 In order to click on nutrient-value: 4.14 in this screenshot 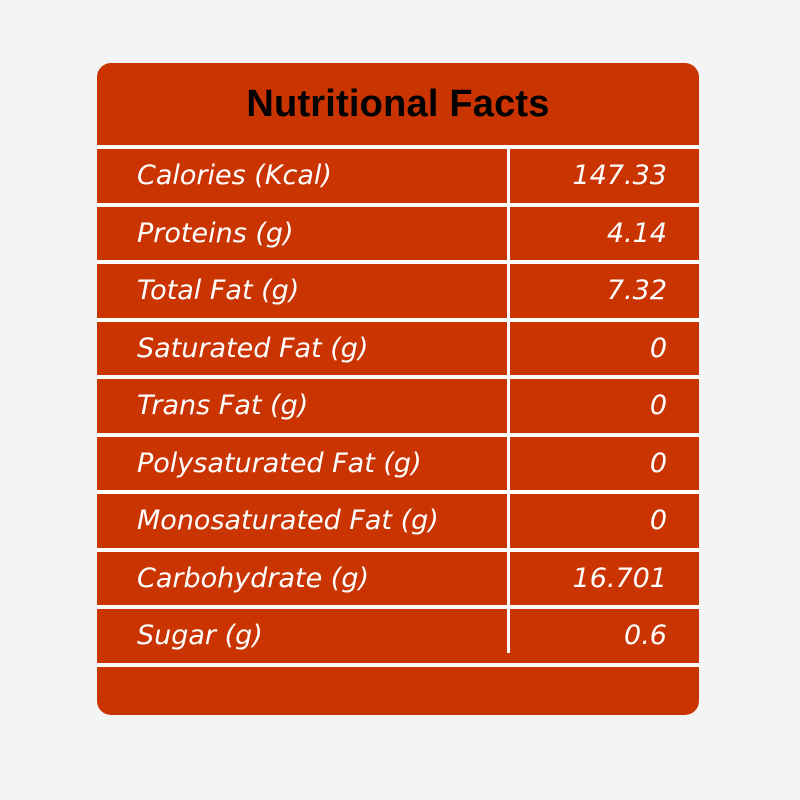, I will do `click(636, 233)`.